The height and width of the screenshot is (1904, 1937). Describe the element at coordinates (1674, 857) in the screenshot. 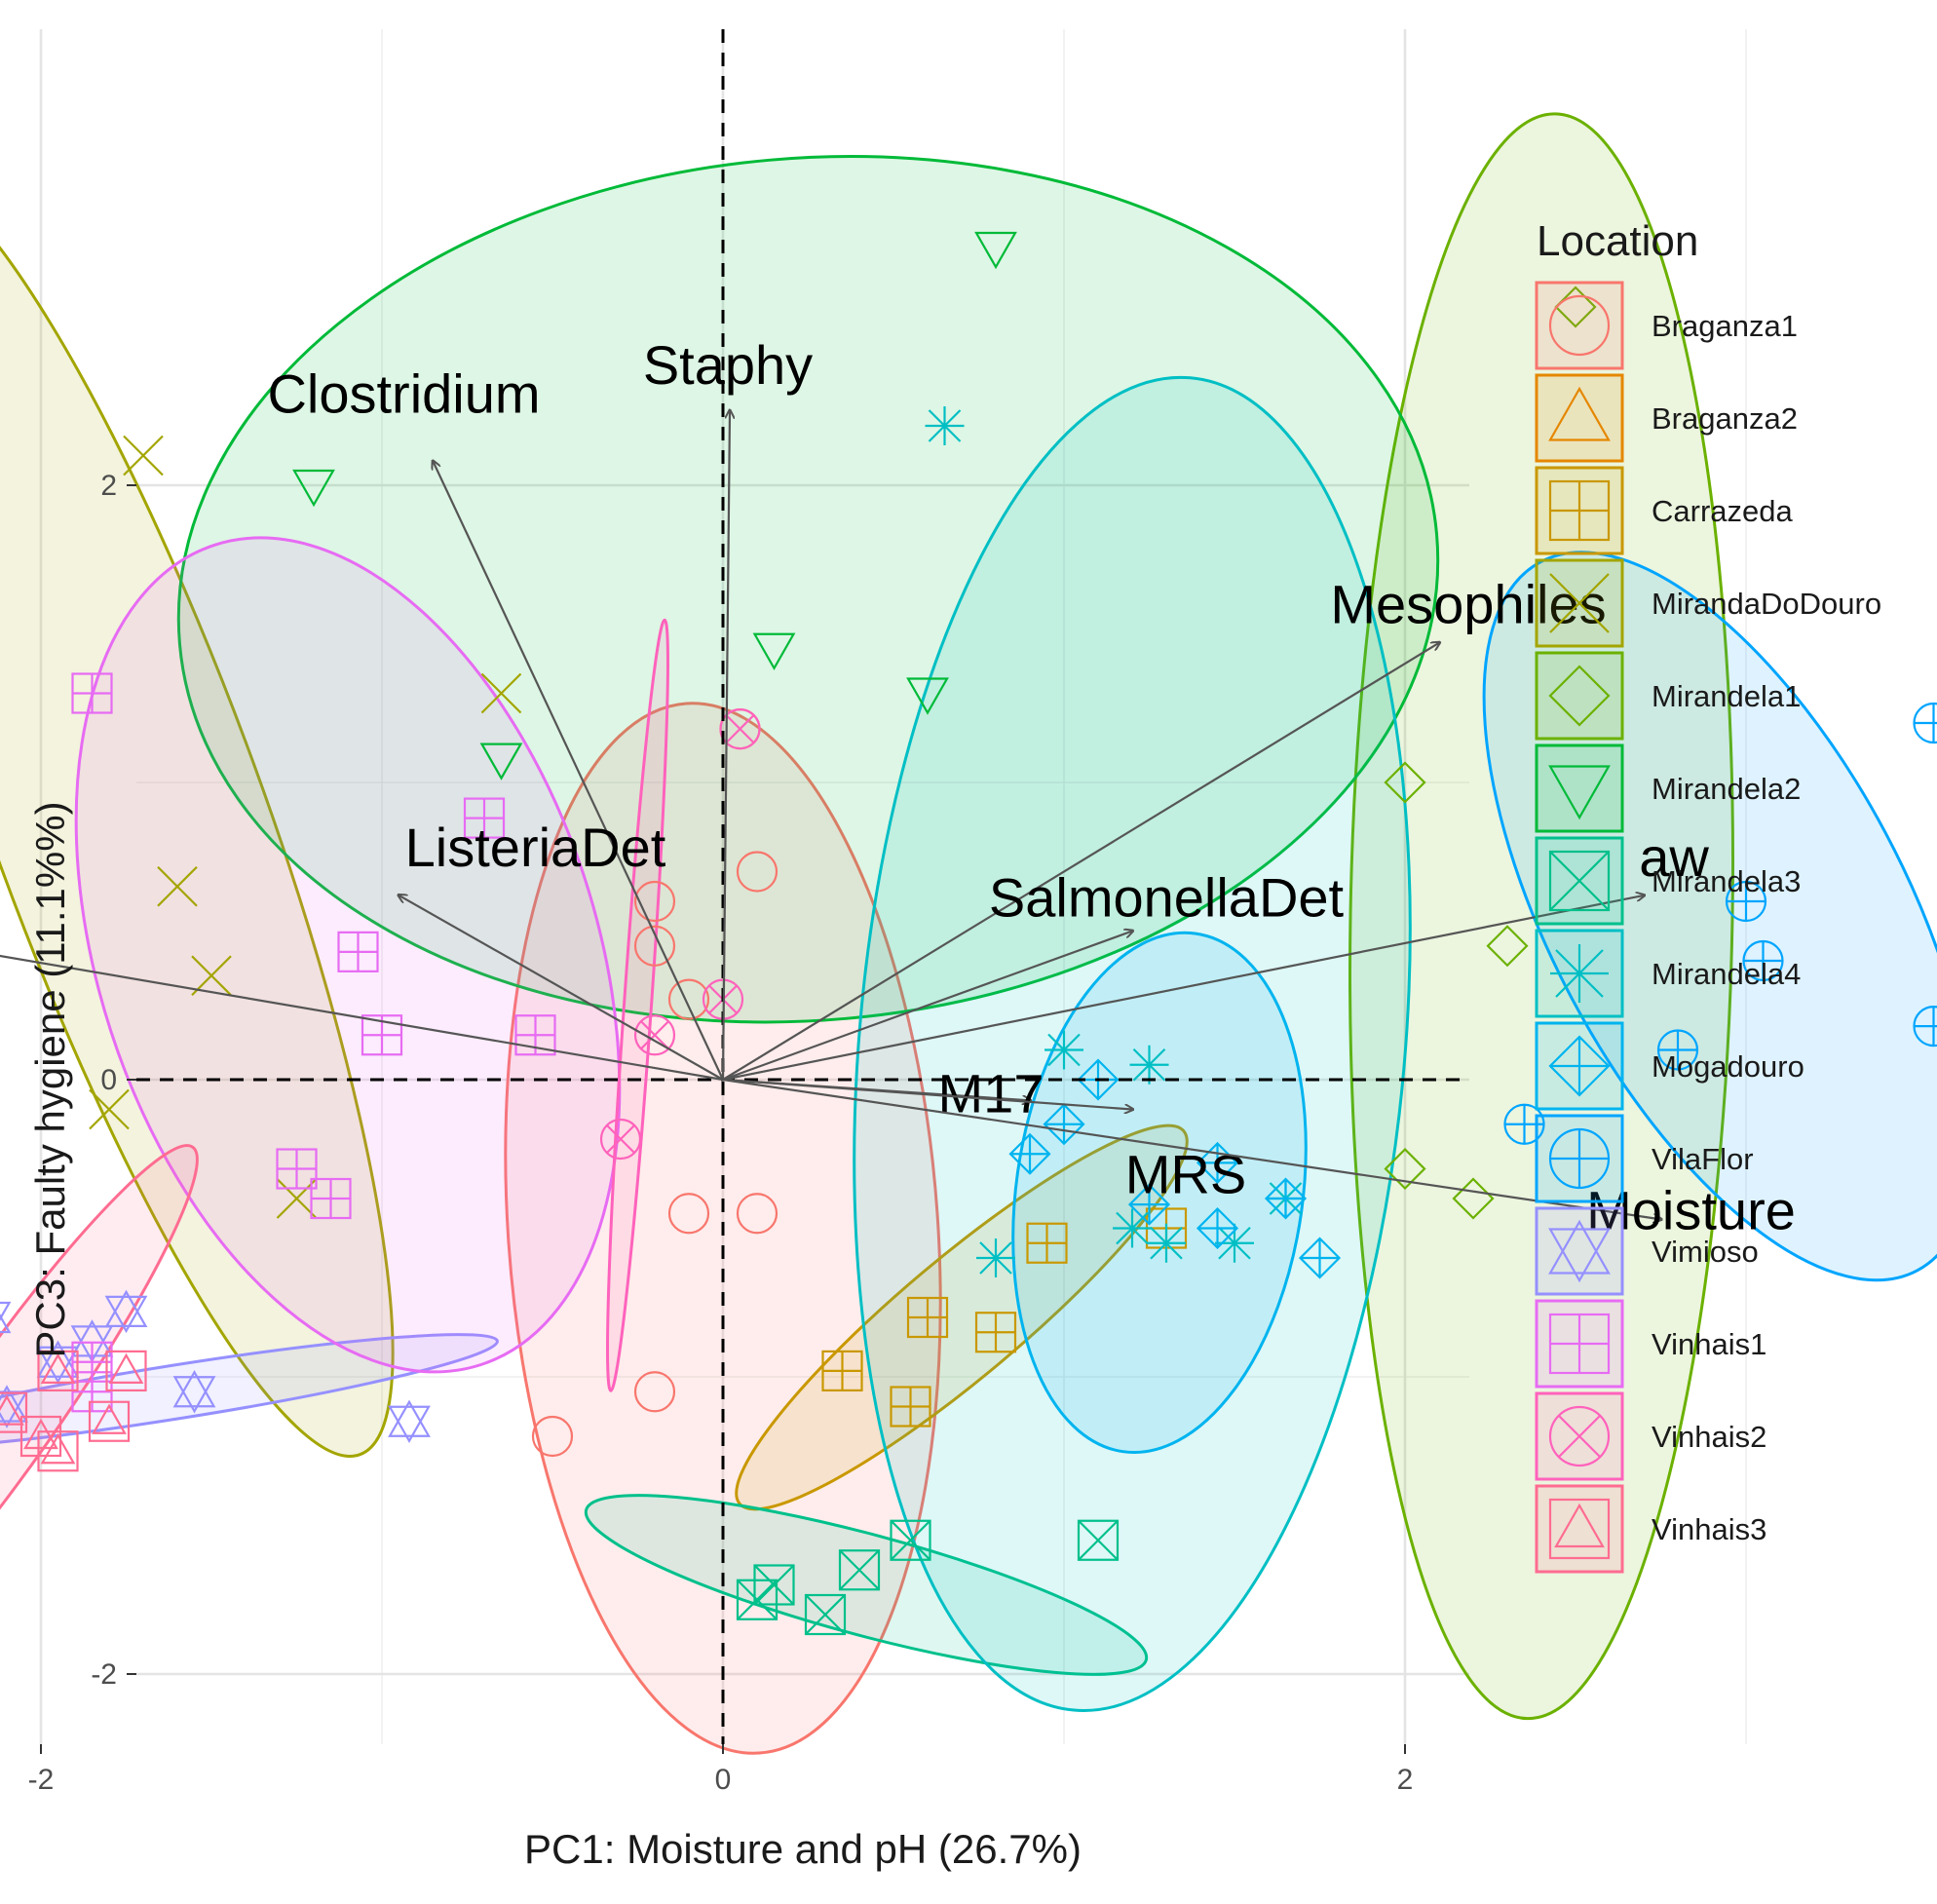

I see `loading-label-aw: aw` at that location.